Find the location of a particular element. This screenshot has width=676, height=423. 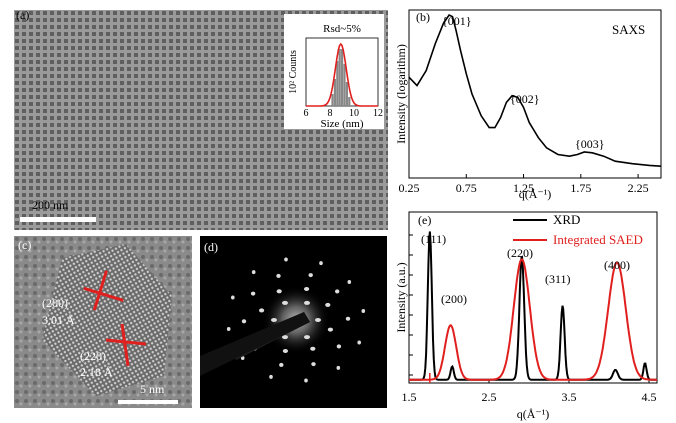

saxs-peak-003: {003} is located at coordinates (590, 144).